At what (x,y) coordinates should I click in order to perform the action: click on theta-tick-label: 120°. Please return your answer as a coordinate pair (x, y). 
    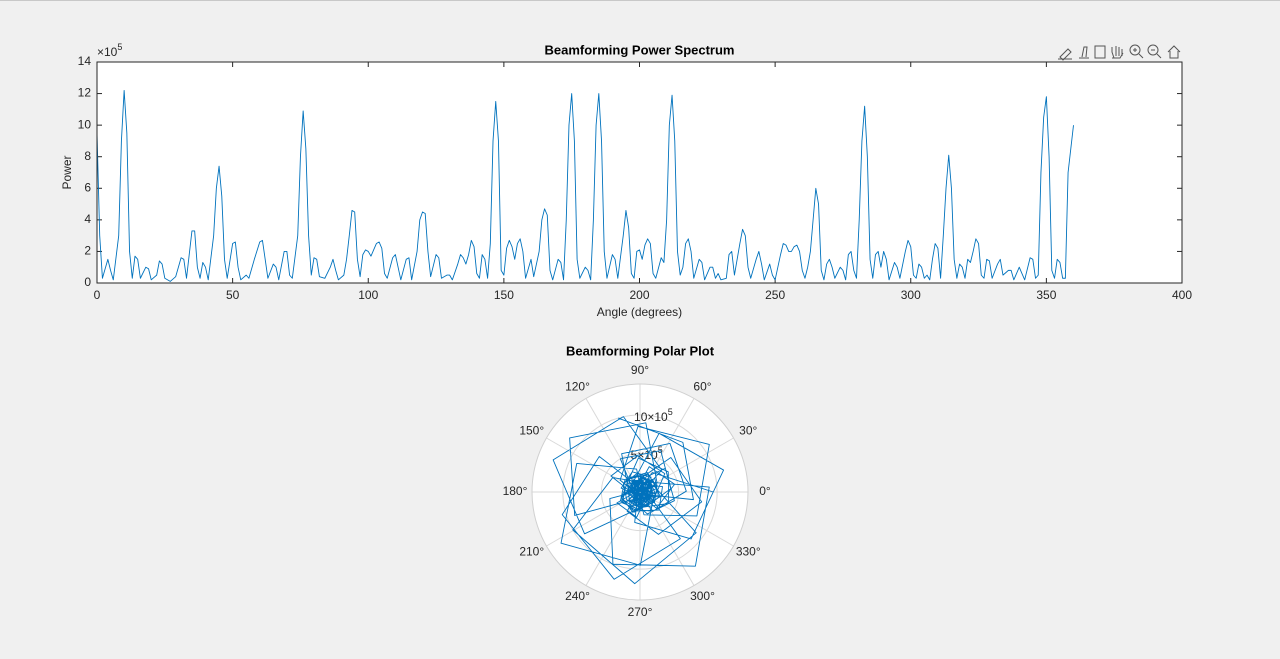
    Looking at the image, I should click on (577, 386).